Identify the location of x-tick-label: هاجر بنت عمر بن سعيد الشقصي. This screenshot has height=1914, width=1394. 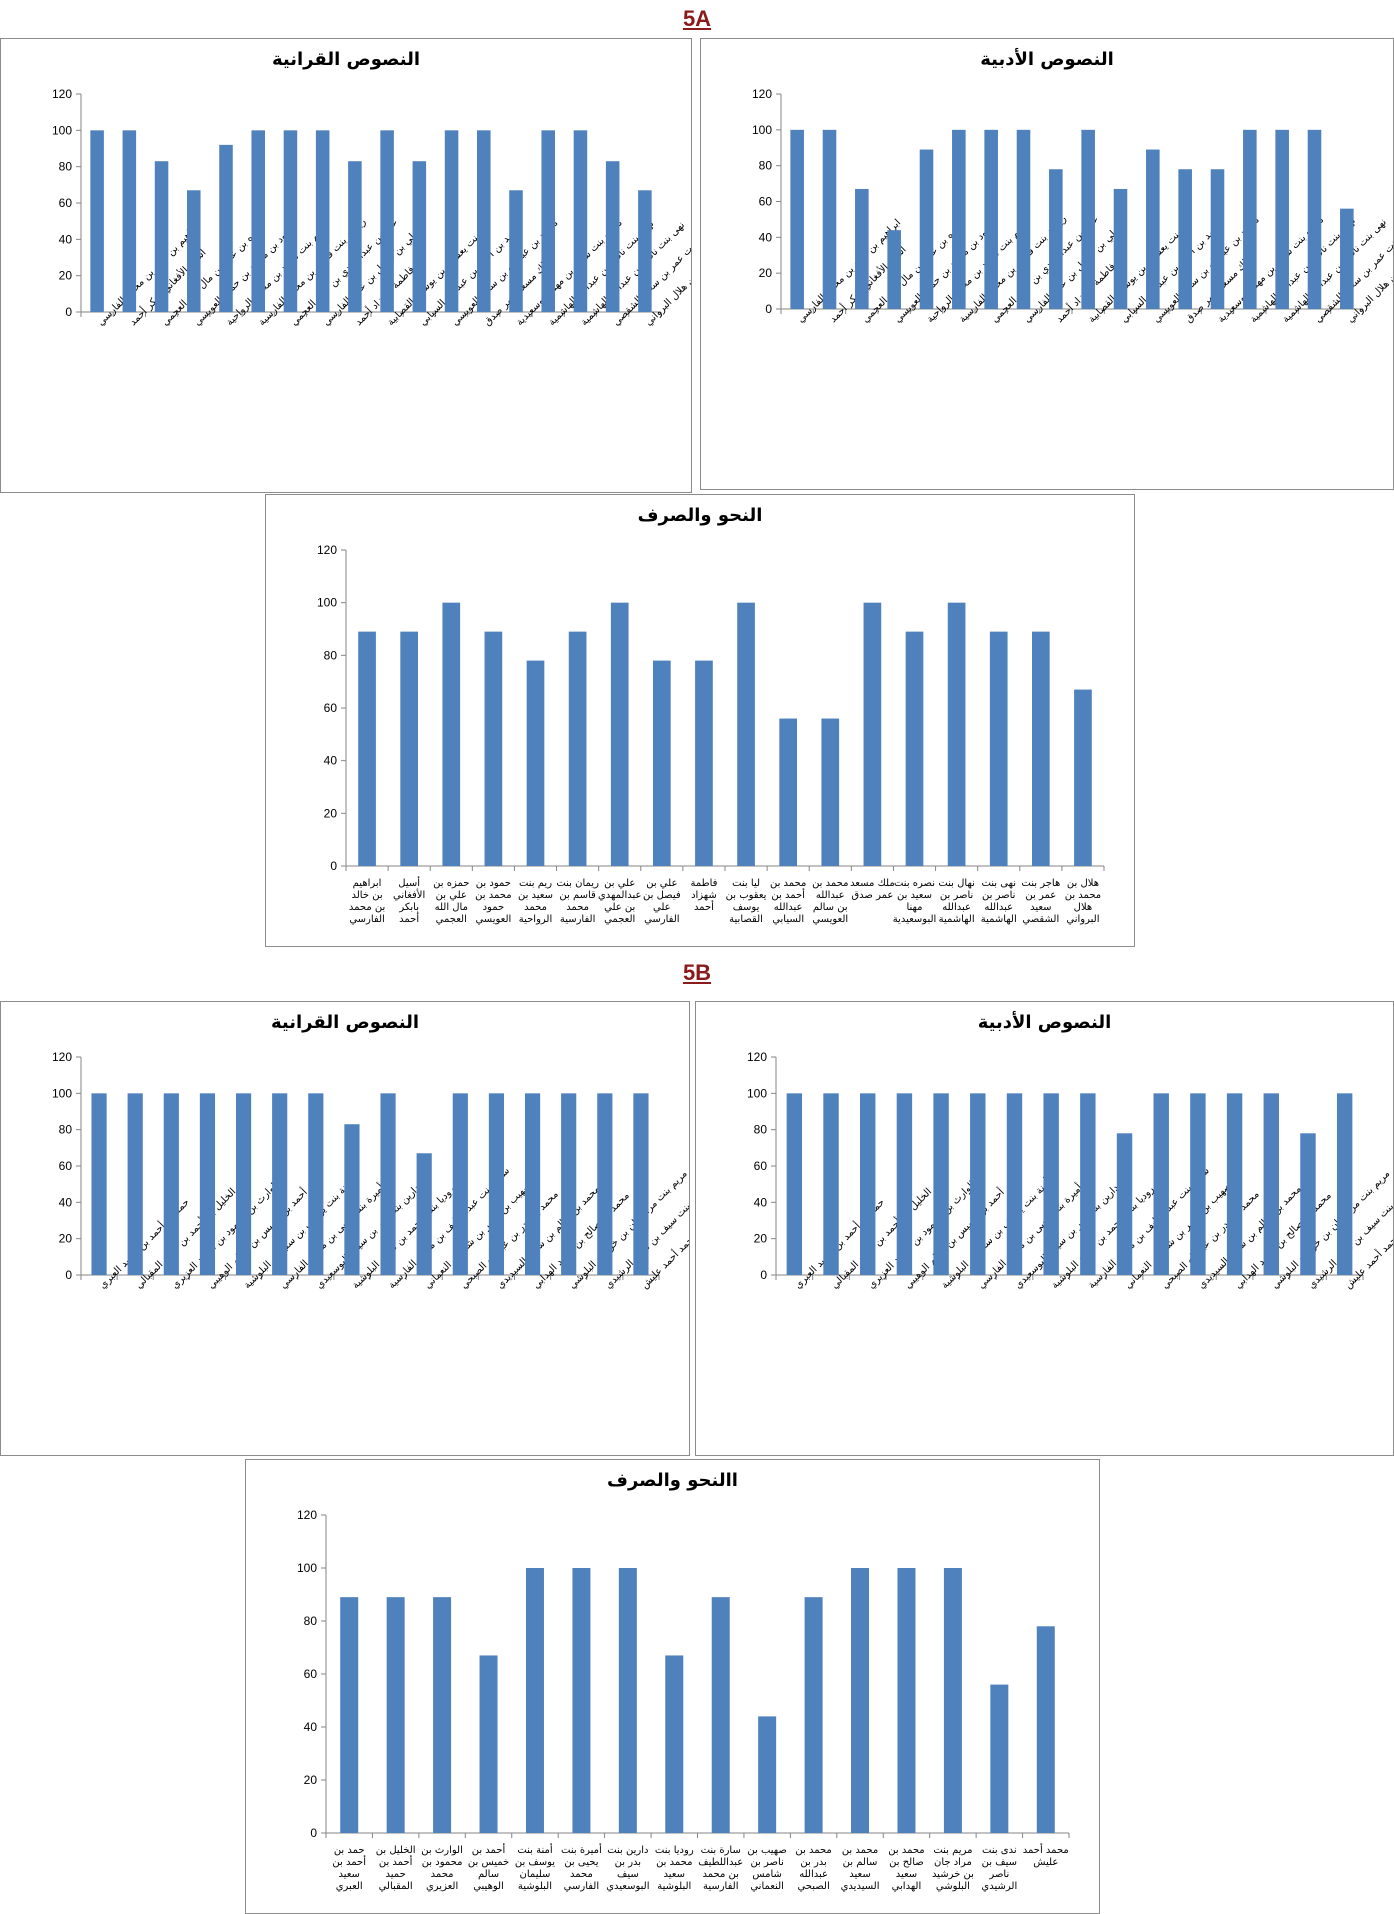
(1040, 901).